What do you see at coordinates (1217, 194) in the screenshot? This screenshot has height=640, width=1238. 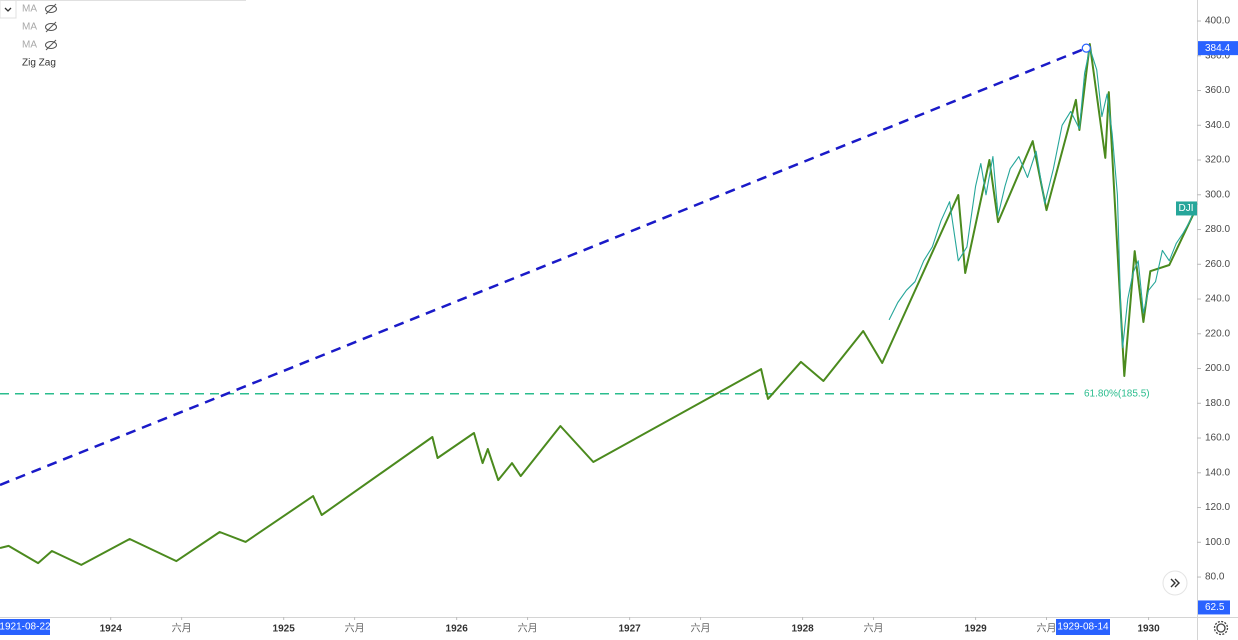 I see `y-tick-label: 300.0` at bounding box center [1217, 194].